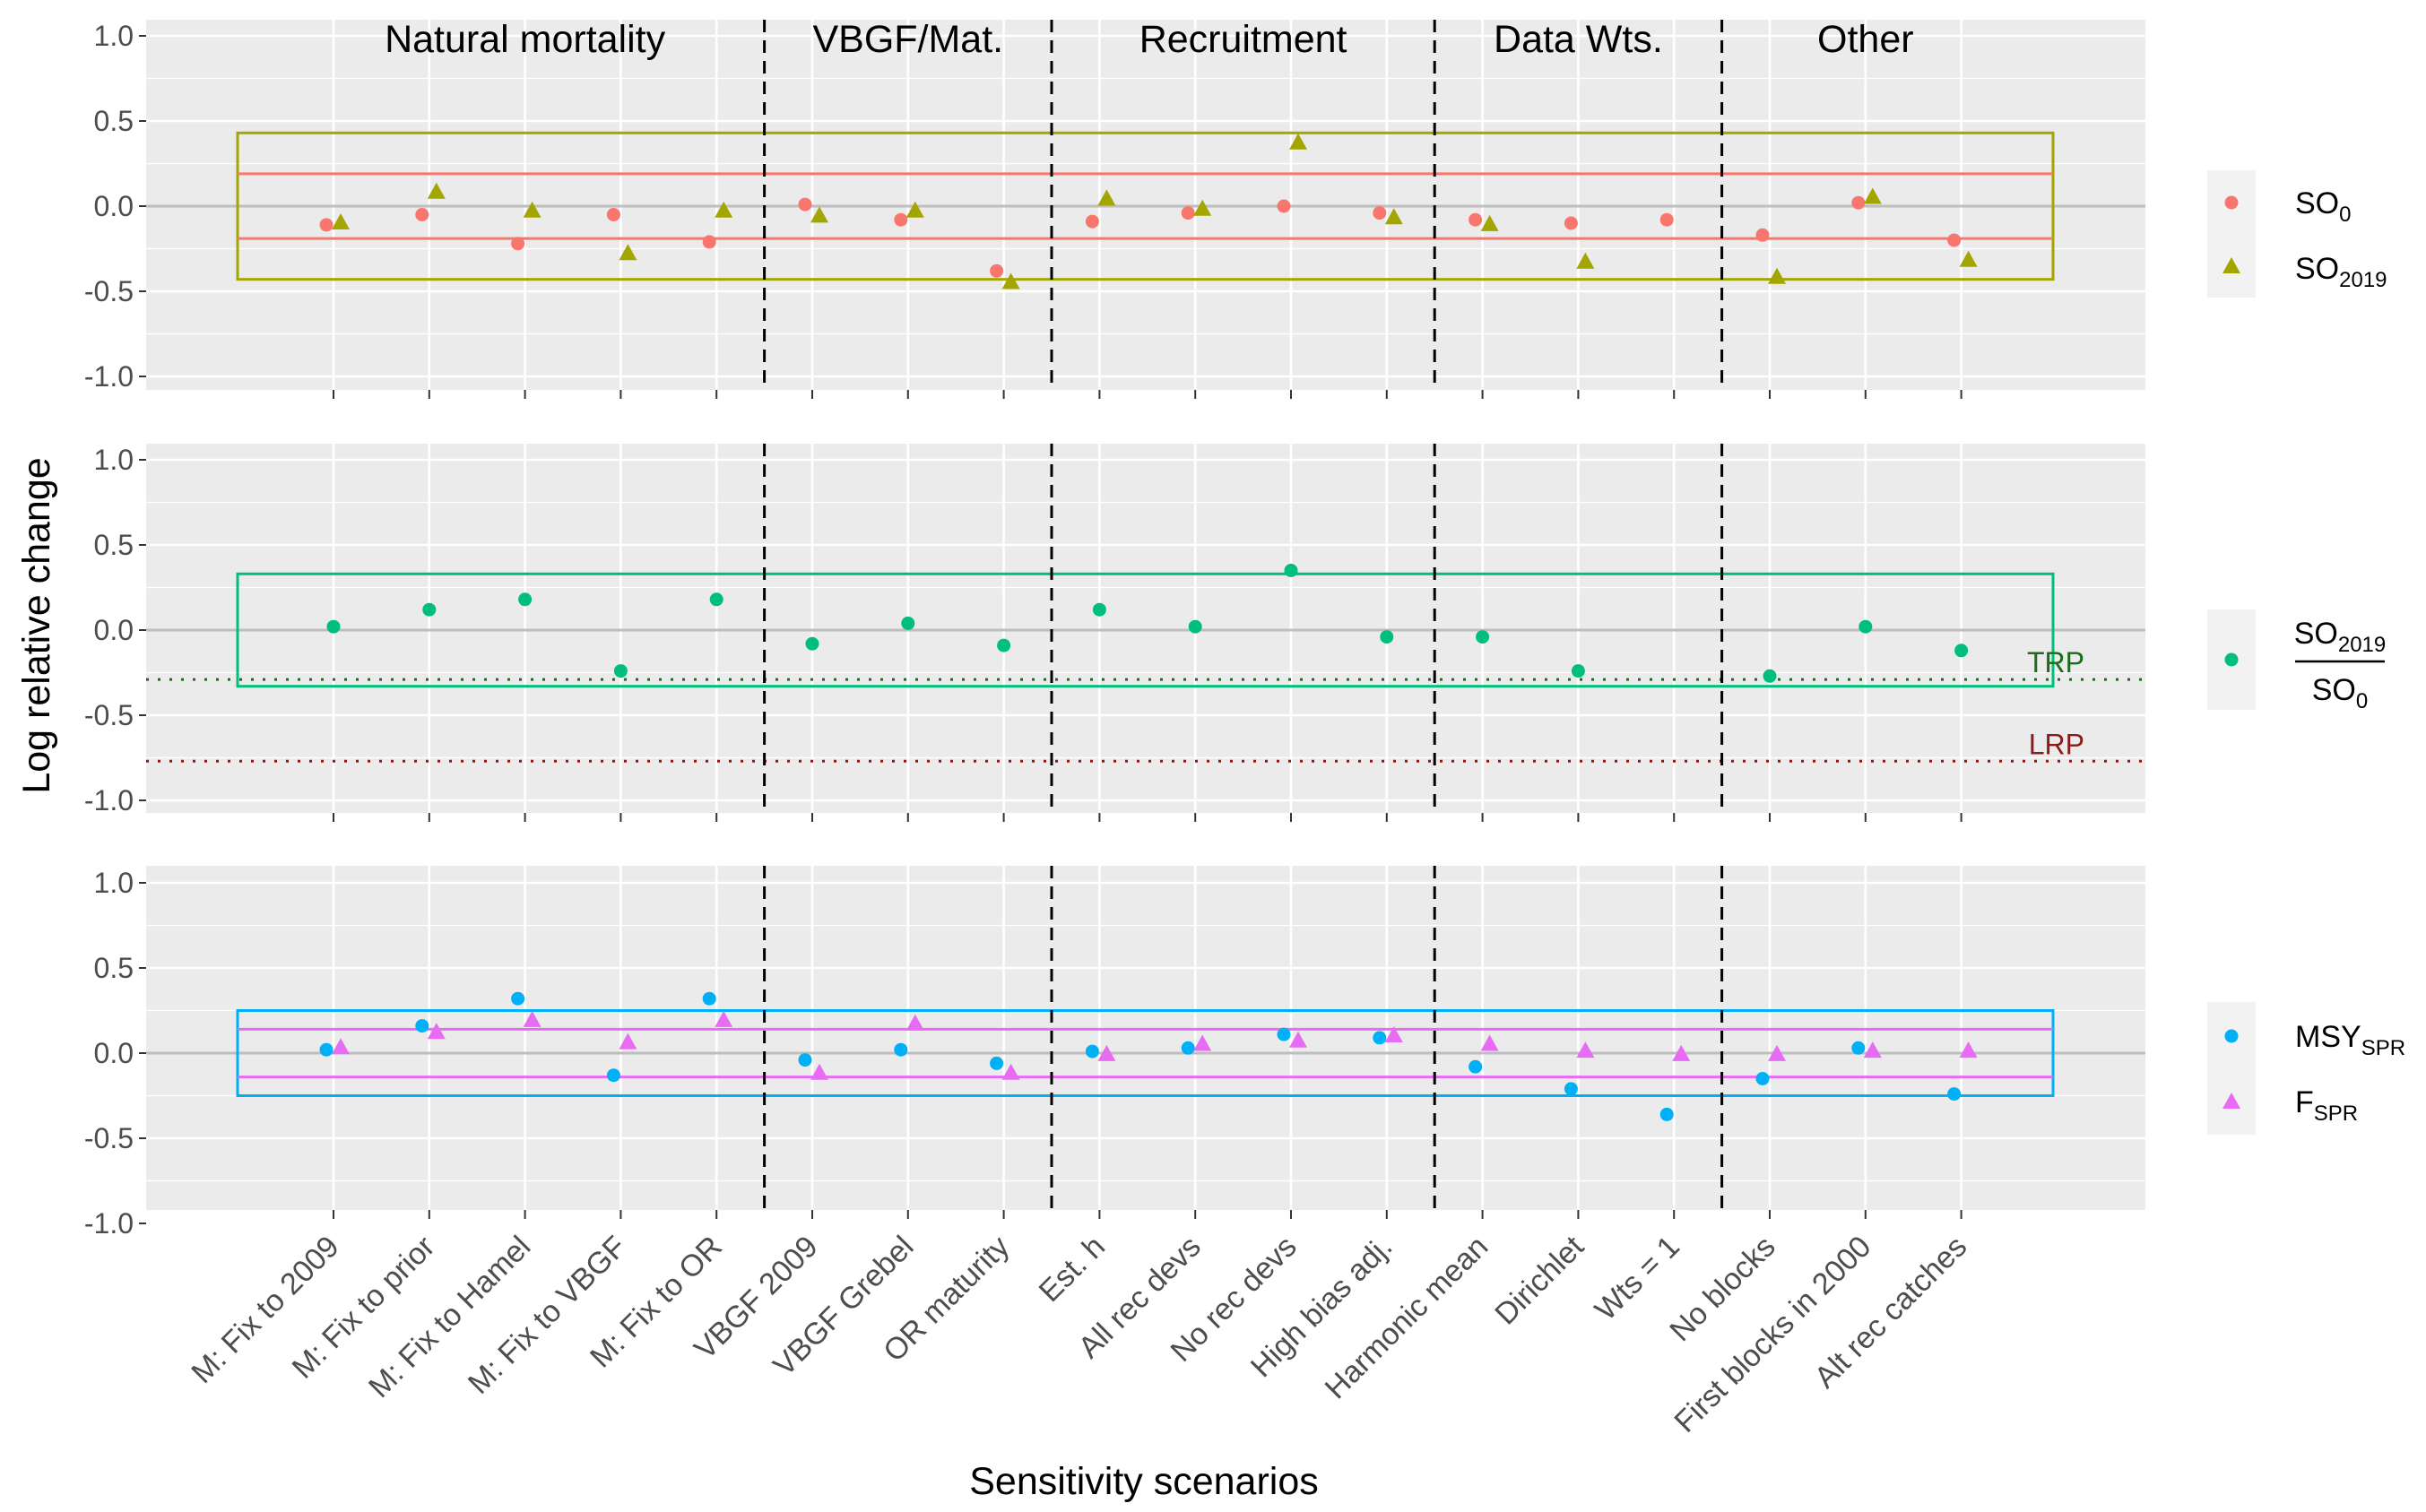  What do you see at coordinates (1578, 39) in the screenshot?
I see `group-label: Data Wts.` at bounding box center [1578, 39].